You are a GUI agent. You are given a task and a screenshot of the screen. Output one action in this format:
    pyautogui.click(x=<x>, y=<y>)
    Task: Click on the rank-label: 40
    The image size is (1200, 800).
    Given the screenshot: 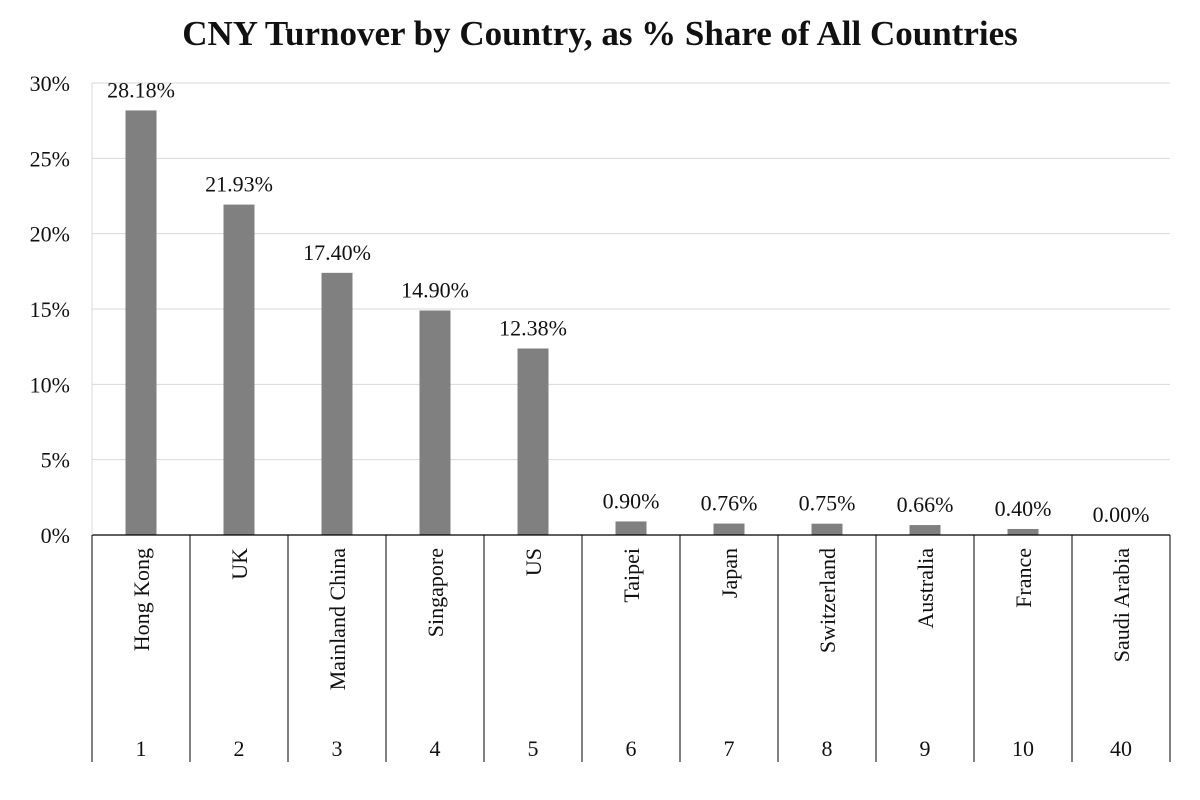 What is the action you would take?
    pyautogui.click(x=1121, y=748)
    